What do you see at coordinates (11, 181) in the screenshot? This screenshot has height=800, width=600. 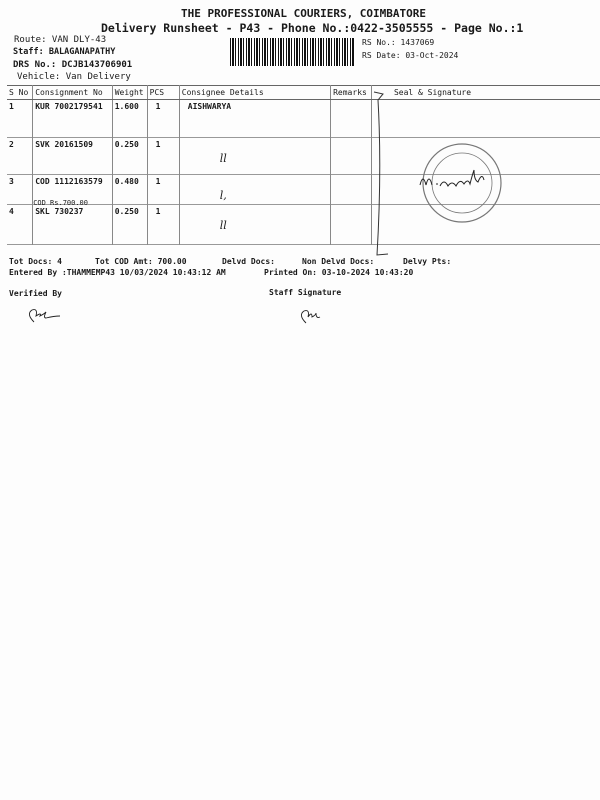 I see `sno: 3` at bounding box center [11, 181].